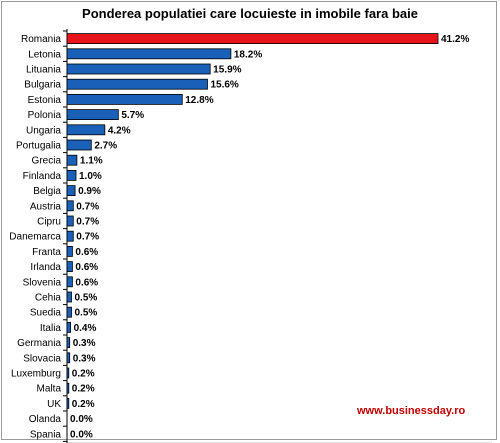 This screenshot has height=443, width=500. Describe the element at coordinates (39, 343) in the screenshot. I see `category-label: Germania` at that location.